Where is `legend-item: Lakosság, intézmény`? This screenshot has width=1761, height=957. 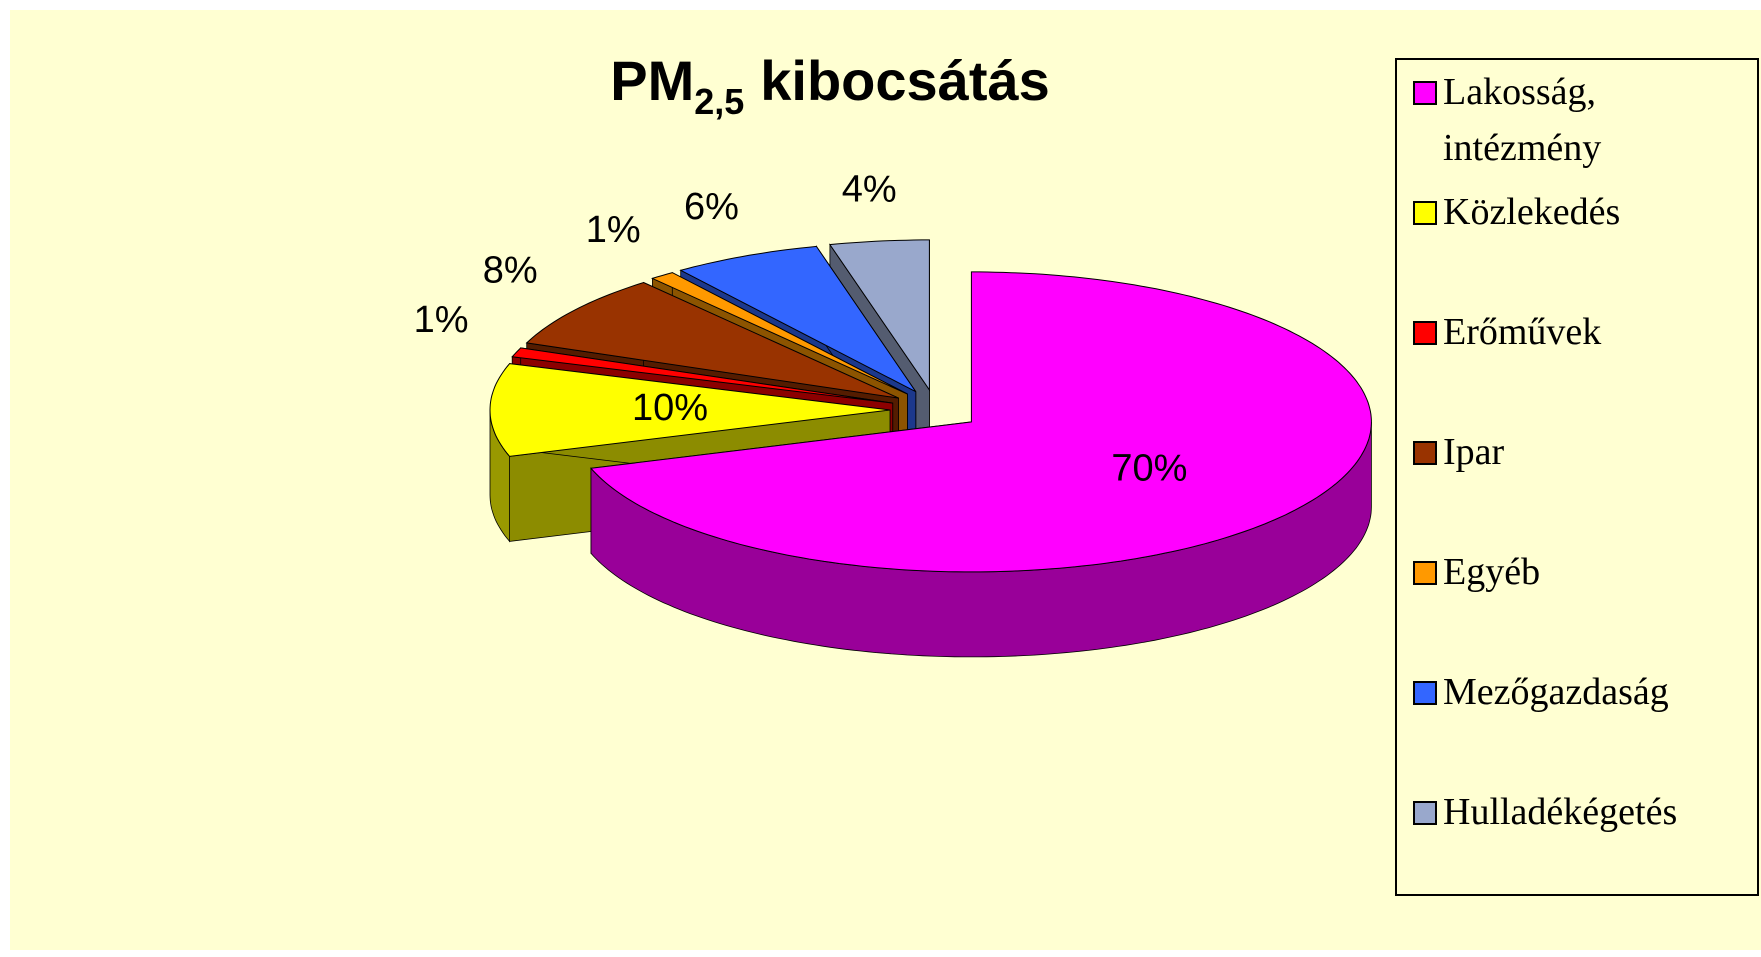 legend-item: Lakosság, intézmény is located at coordinates (1583, 120).